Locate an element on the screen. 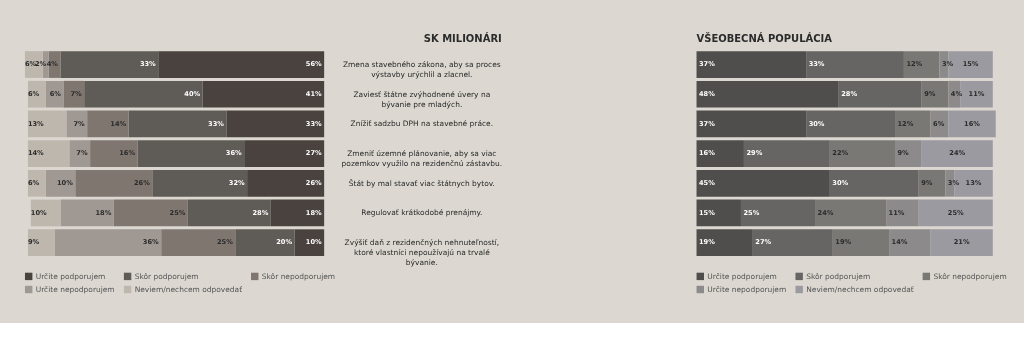 Image resolution: width=1024 pixels, height=350 pixels. y-tick-label: Zmena stavebného zákona, aby sa proces výstavby urýchlil a zlacnel. is located at coordinates (421, 70).